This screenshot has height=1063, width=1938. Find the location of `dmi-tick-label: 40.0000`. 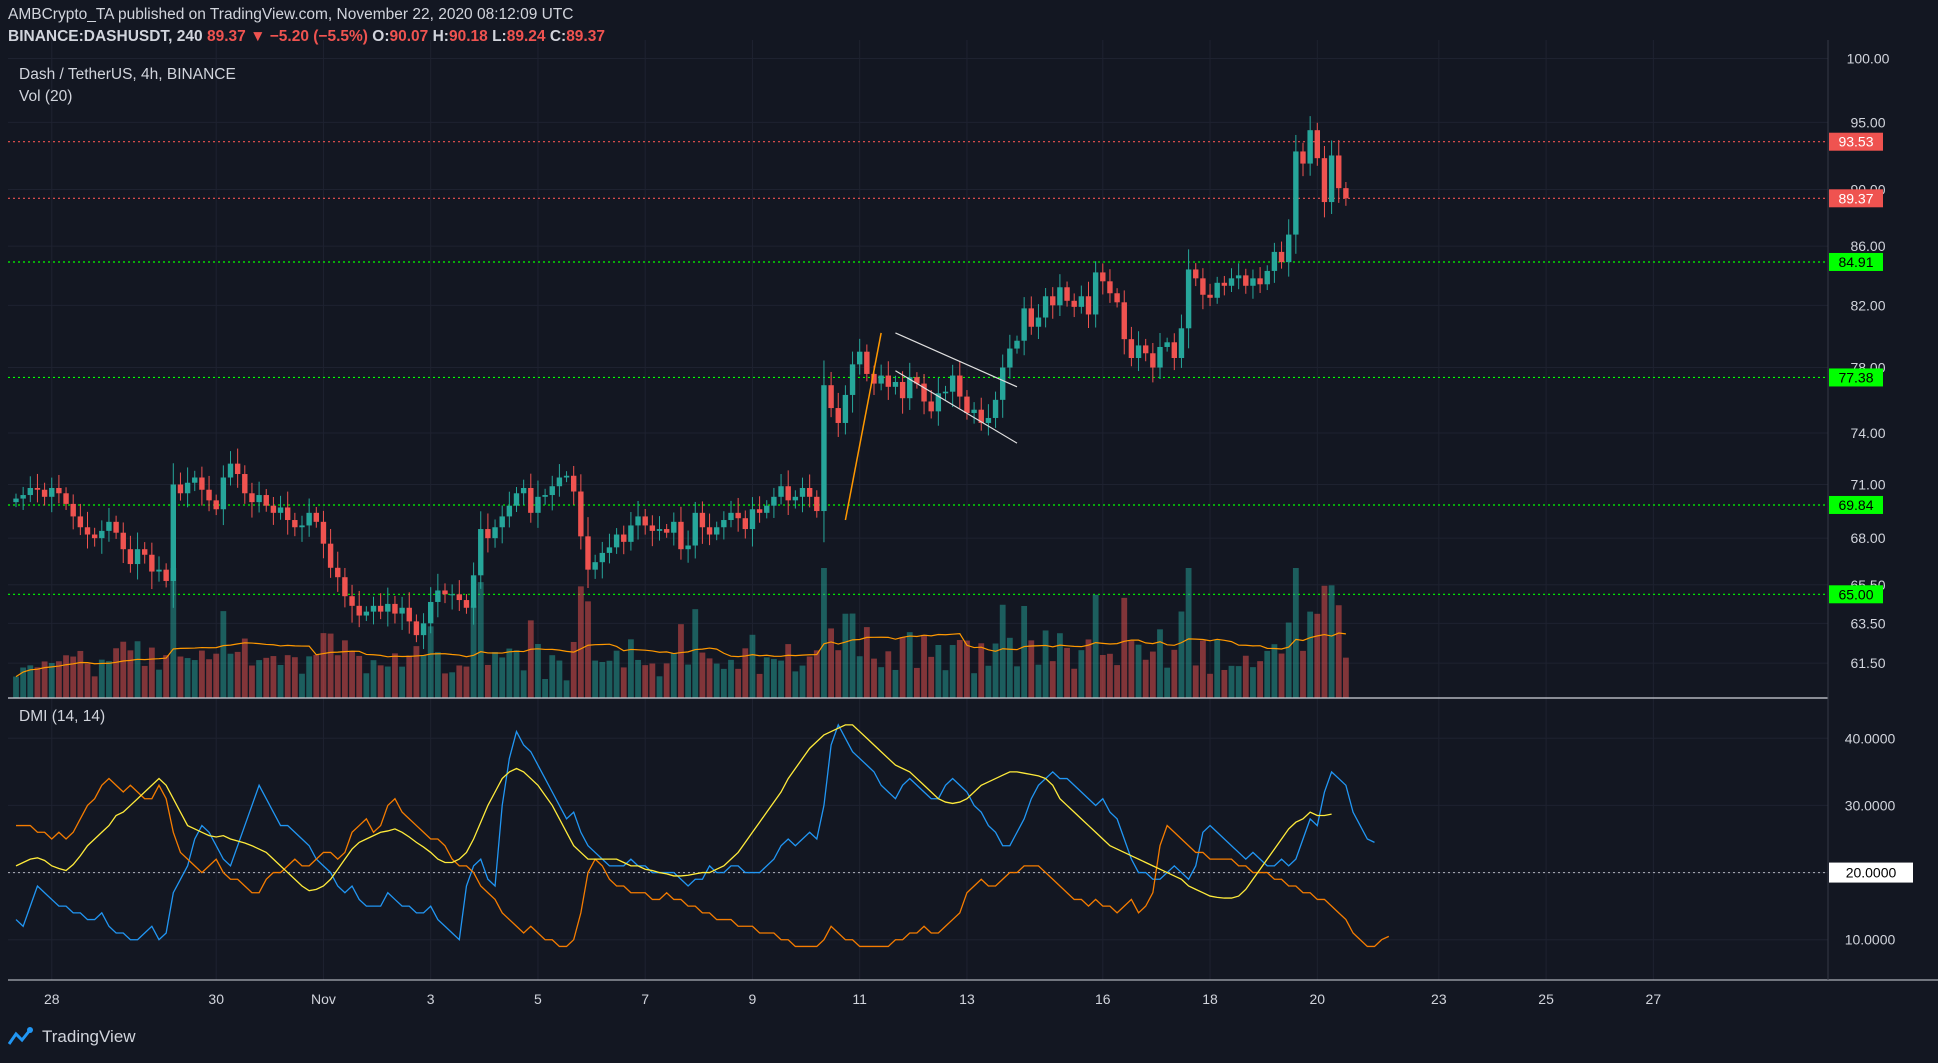

dmi-tick-label: 40.0000 is located at coordinates (1870, 738).